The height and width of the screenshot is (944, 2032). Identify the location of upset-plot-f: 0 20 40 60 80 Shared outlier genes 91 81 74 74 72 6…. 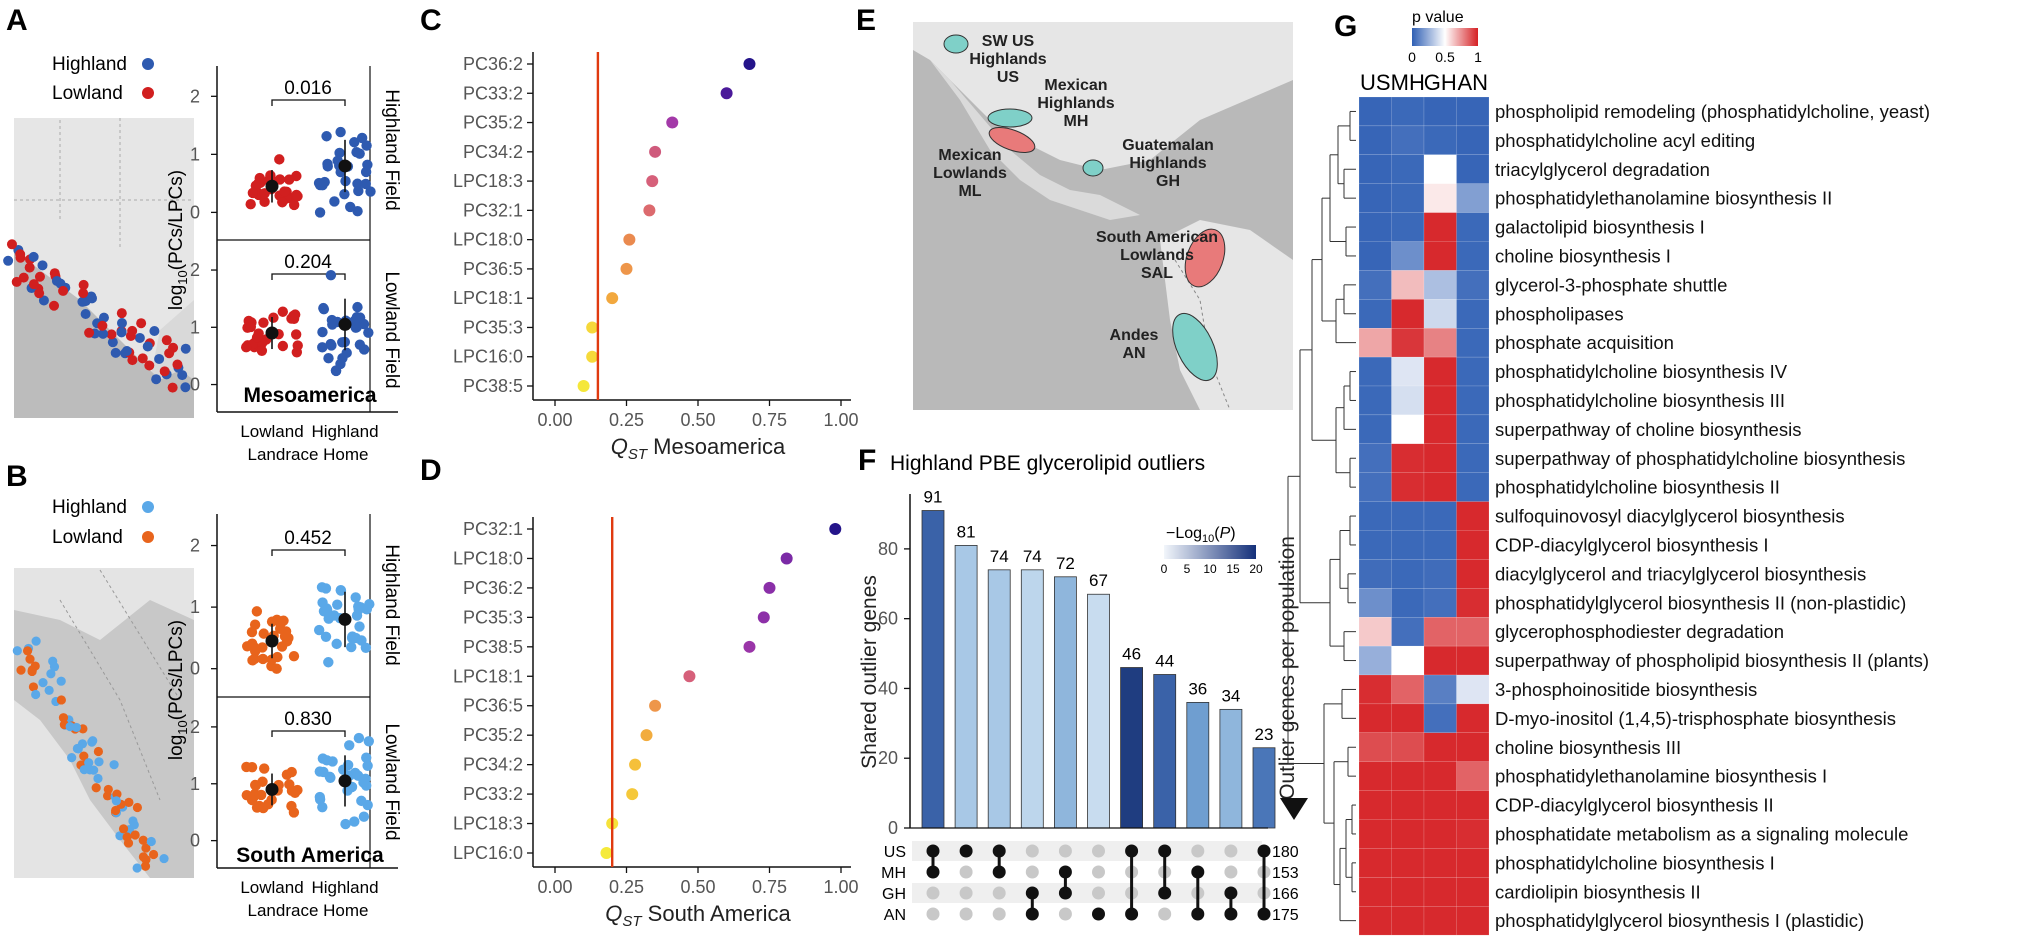
(1083, 706).